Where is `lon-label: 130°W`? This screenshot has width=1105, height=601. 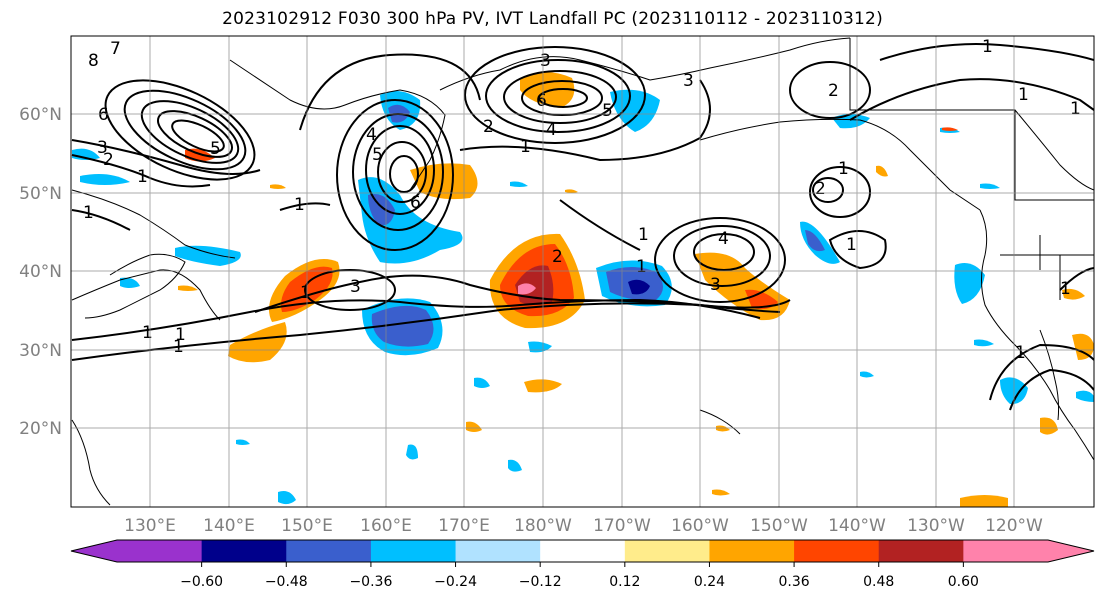
lon-label: 130°W is located at coordinates (936, 526).